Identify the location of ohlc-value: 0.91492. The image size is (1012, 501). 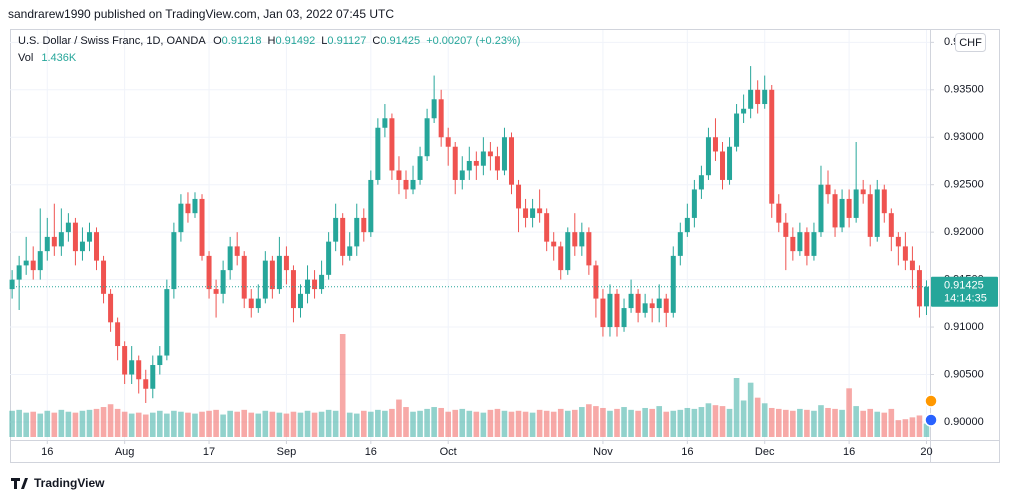
(295, 41).